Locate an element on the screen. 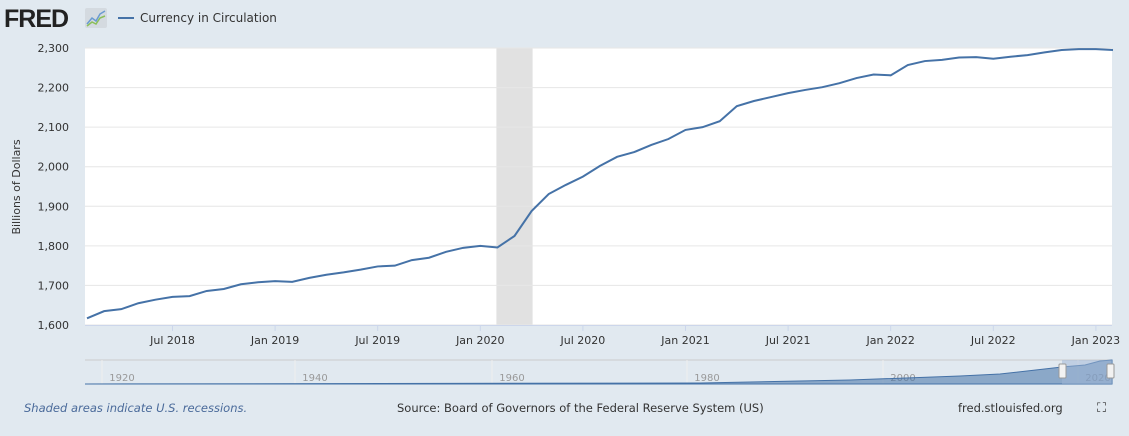  navigator-year-label: 1920 is located at coordinates (121, 378).